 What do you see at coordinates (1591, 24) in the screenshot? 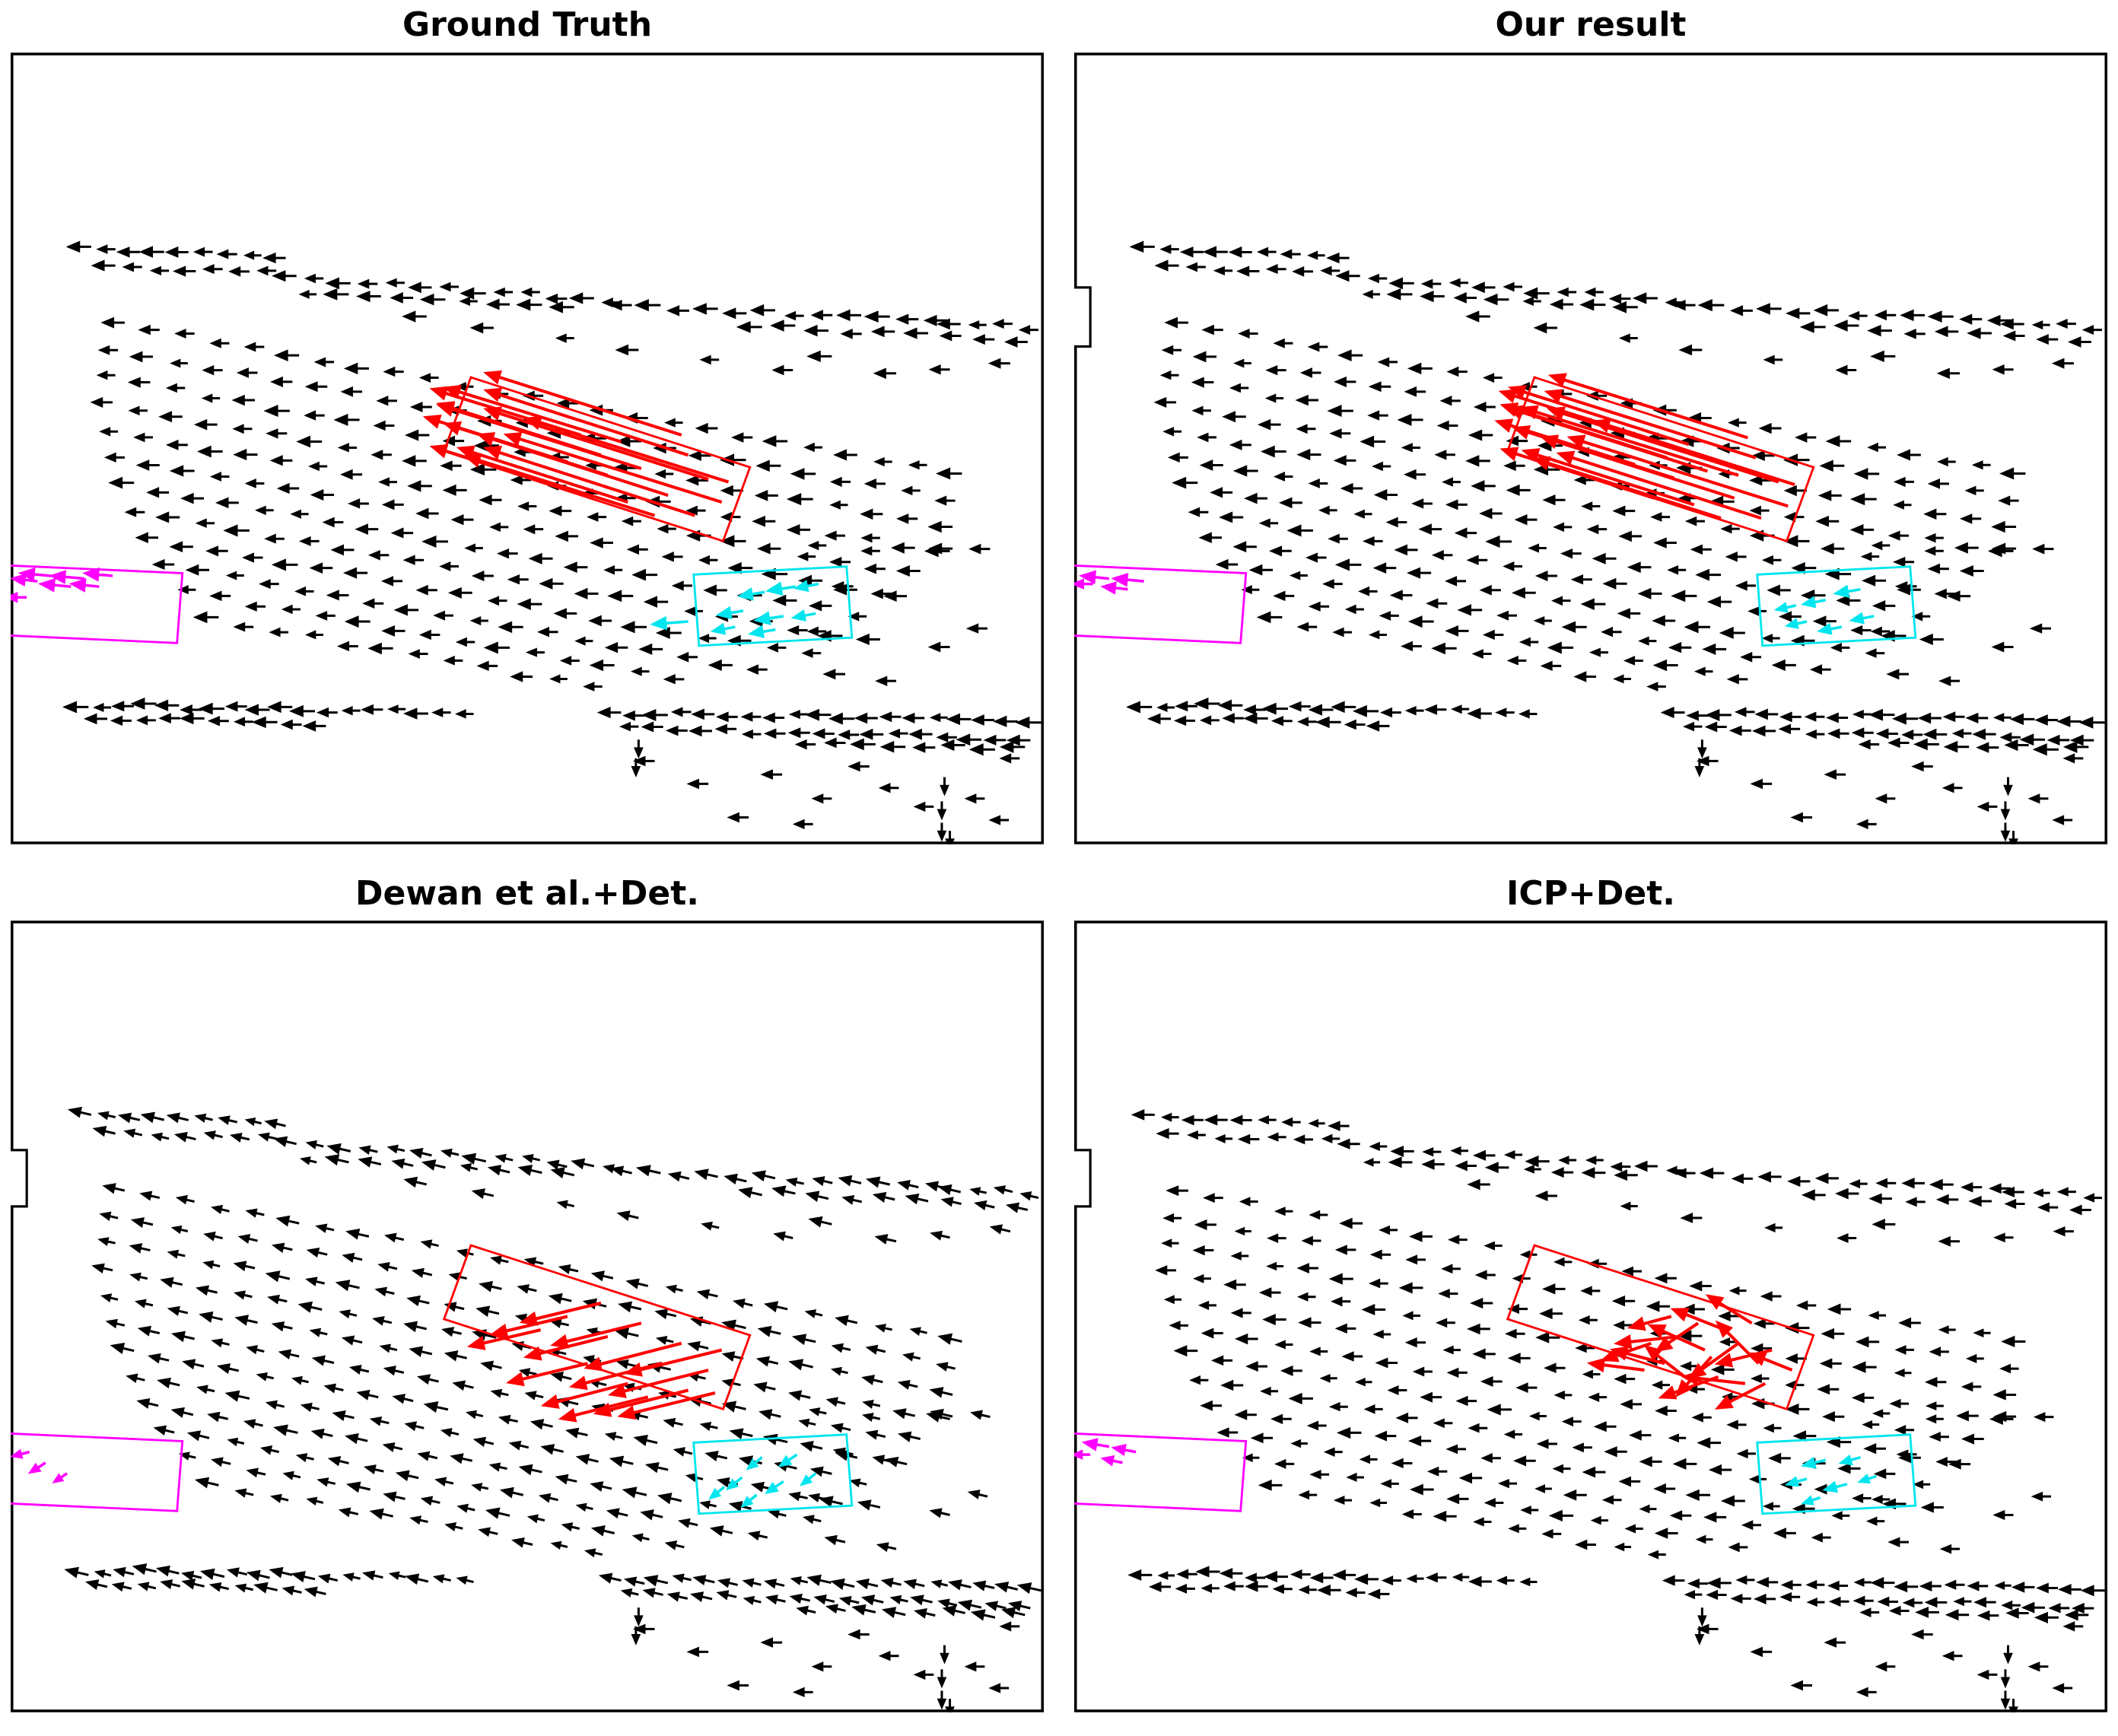
I see `panel-title-our-result: Our result` at bounding box center [1591, 24].